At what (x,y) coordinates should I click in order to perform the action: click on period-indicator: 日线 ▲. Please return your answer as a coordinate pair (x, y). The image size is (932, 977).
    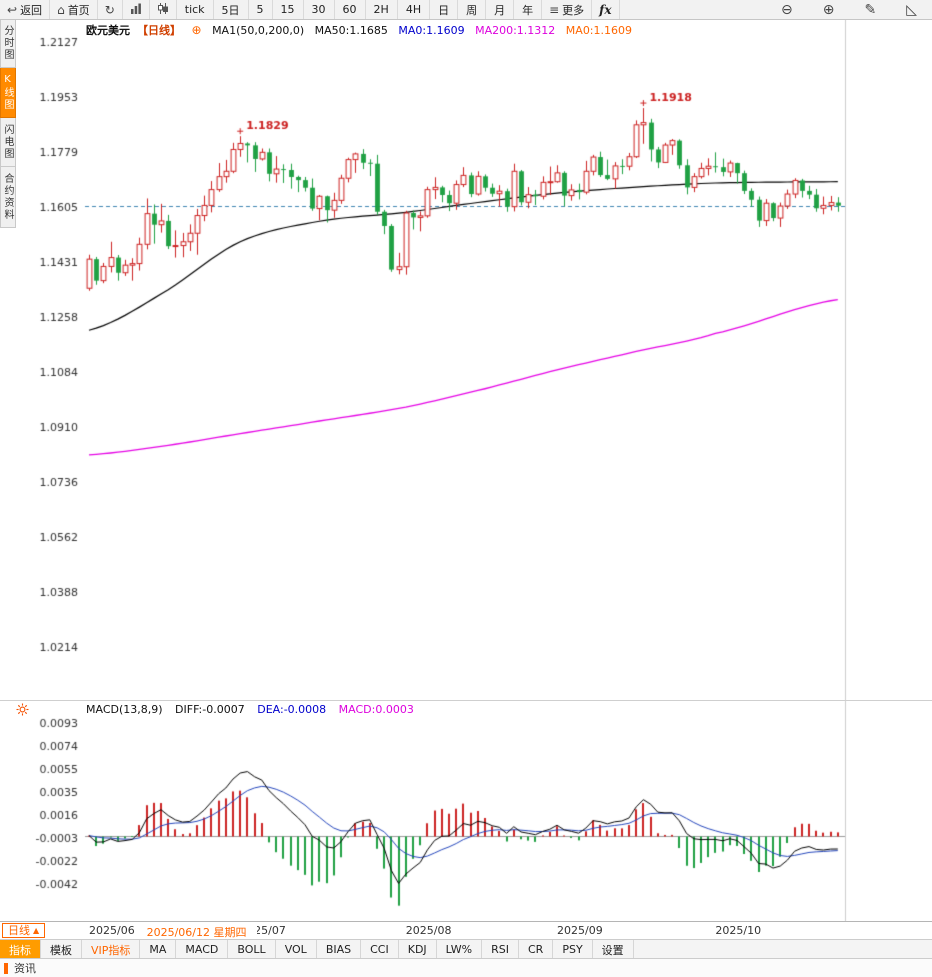
    Looking at the image, I should click on (24, 930).